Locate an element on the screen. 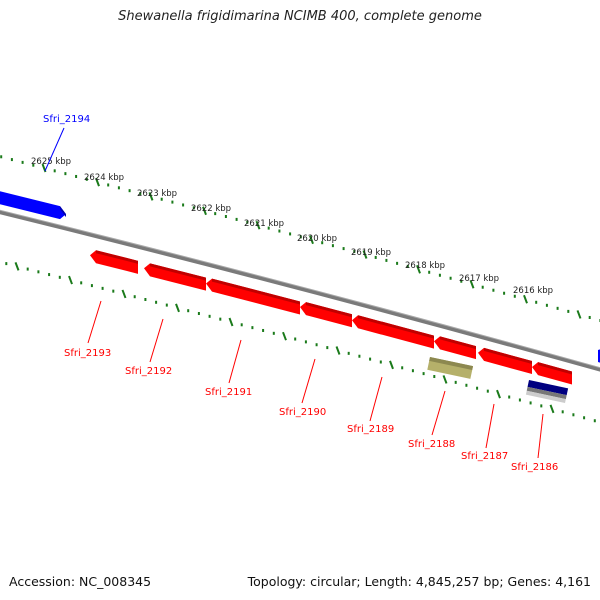  gene-label: Sfri_2186 is located at coordinates (534, 467).